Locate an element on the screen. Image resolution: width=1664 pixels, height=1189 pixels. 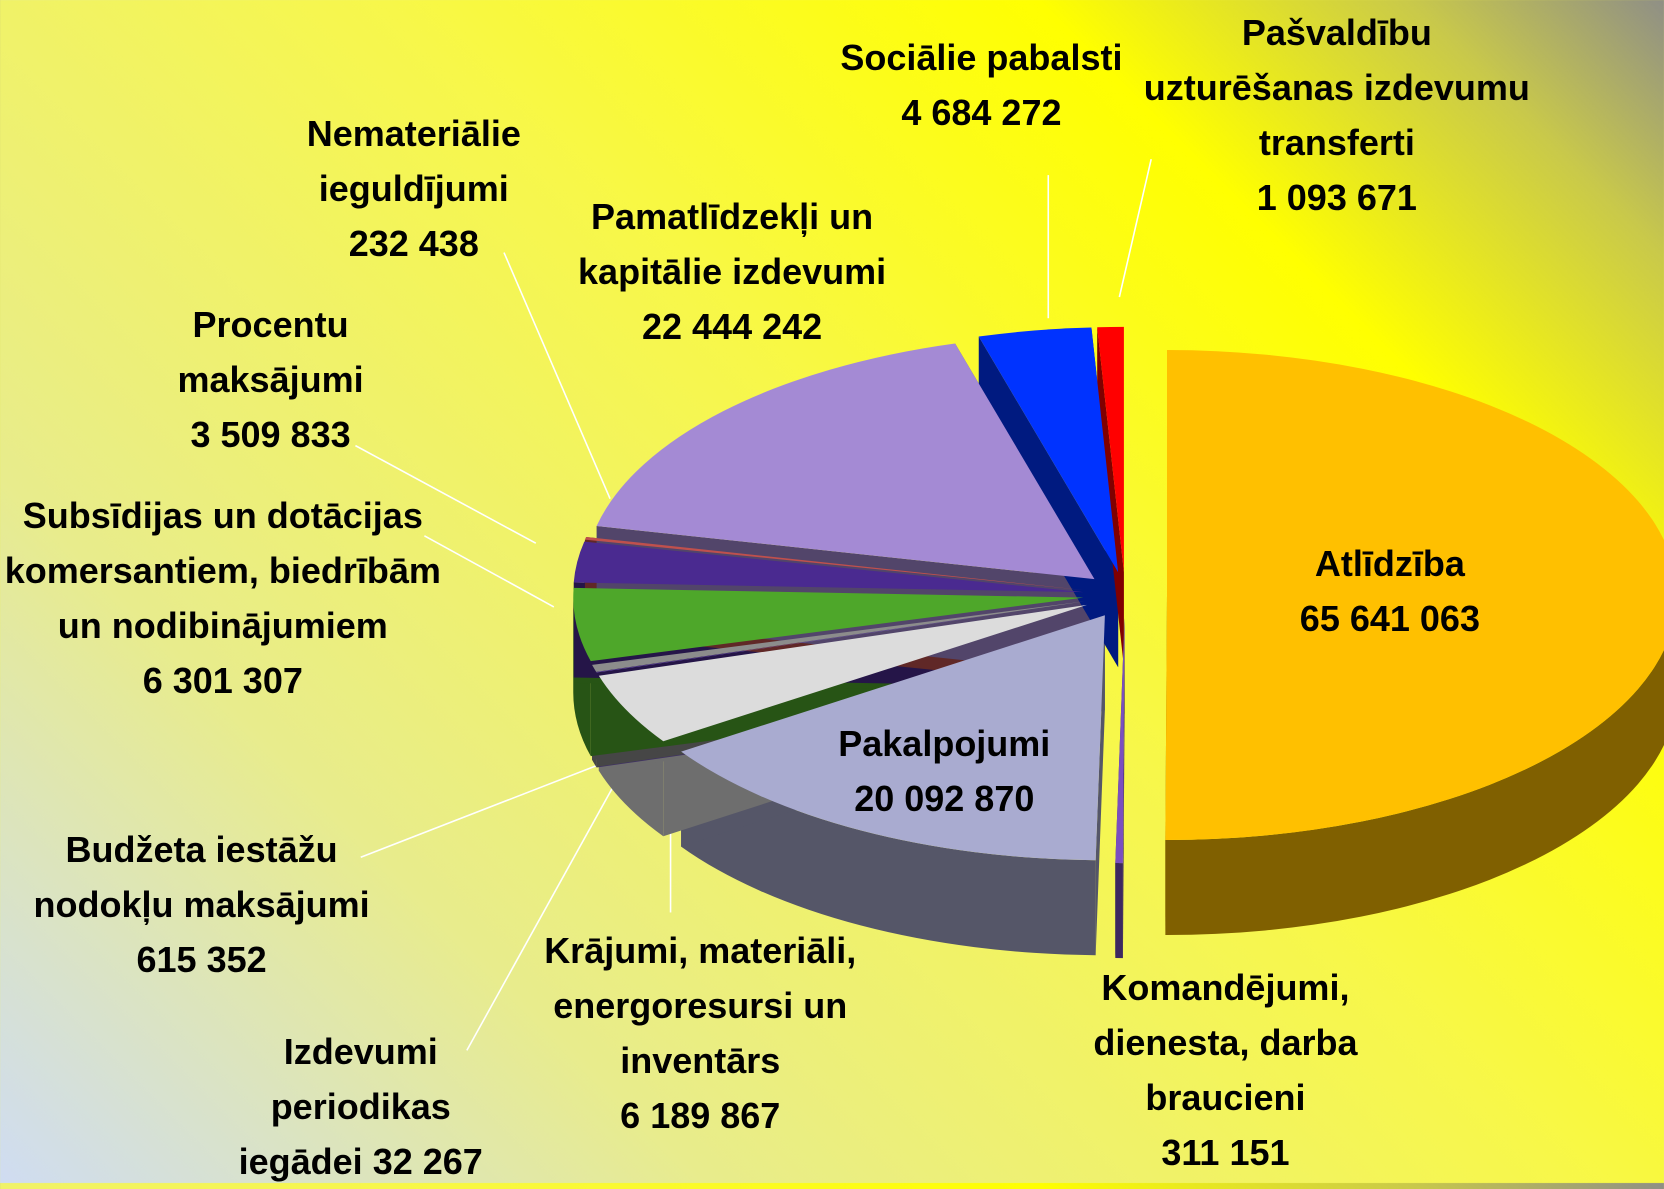
slice-label: Nemateriālie ieguldījumi 232 438 is located at coordinates (414, 188).